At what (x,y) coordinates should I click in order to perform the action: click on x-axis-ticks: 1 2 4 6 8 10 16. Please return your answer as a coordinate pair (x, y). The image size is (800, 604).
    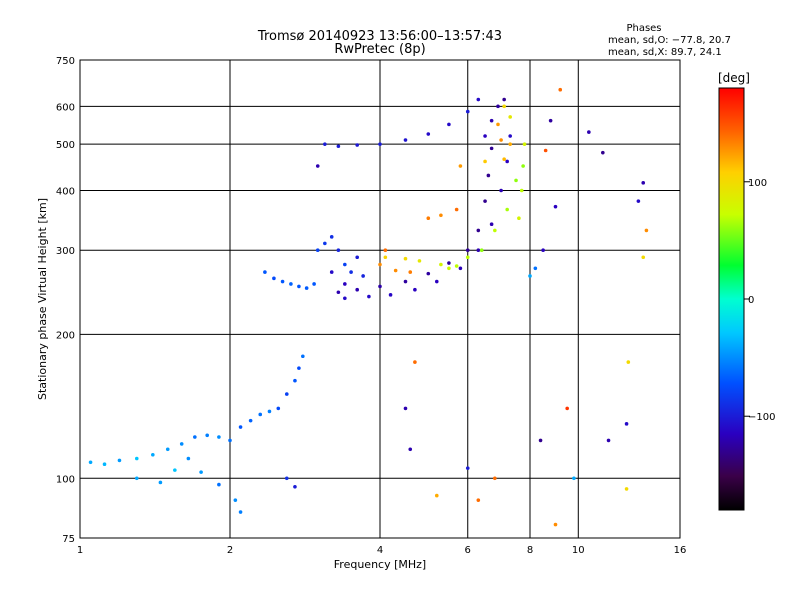
    Looking at the image, I should click on (382, 550).